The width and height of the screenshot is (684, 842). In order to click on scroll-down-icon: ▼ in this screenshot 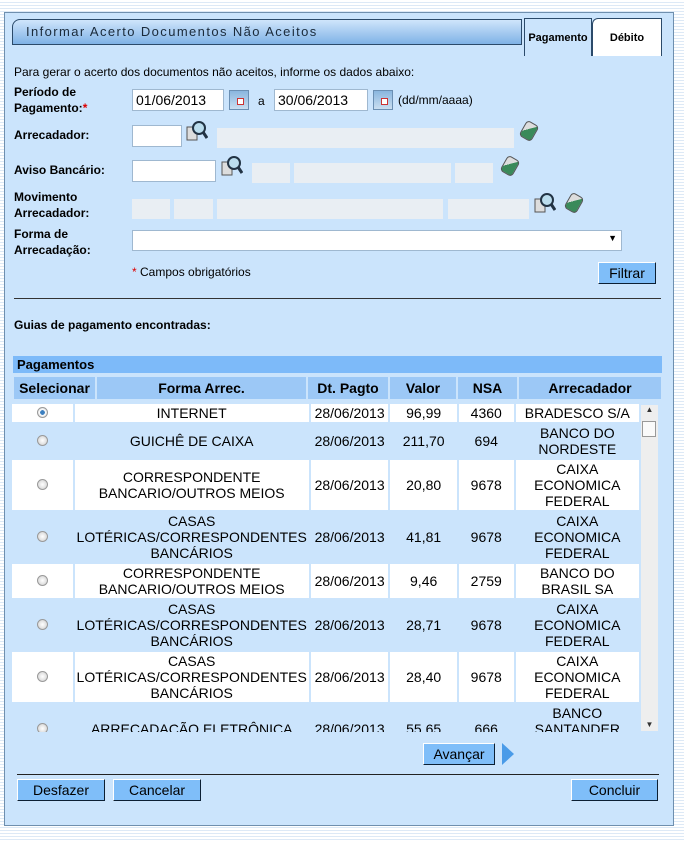, I will do `click(649, 724)`.